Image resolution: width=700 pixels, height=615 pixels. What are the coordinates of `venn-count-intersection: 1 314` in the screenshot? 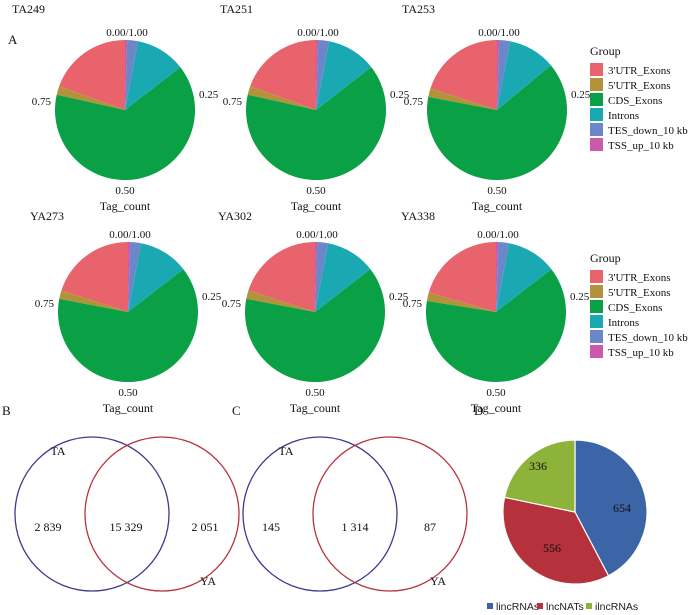 It's located at (355, 527).